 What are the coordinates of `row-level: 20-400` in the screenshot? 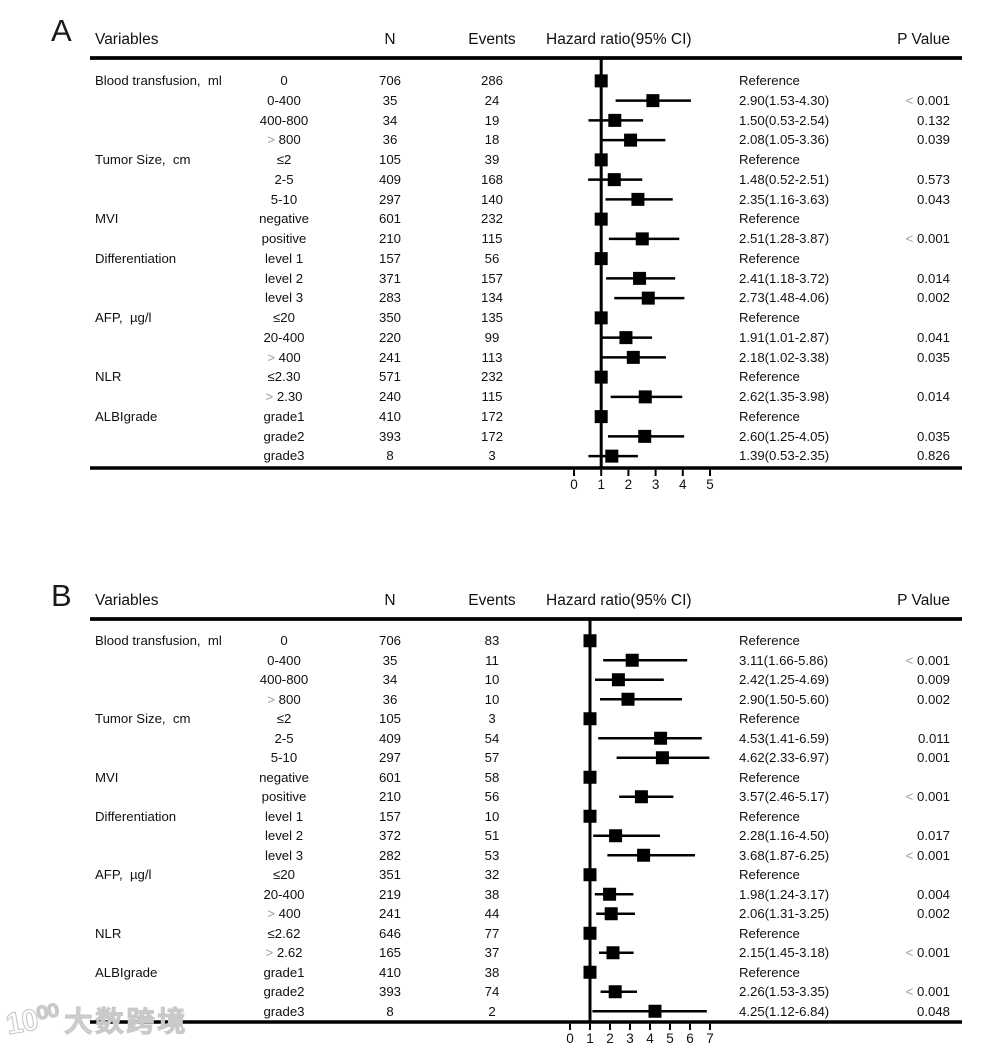 It's located at (284, 894).